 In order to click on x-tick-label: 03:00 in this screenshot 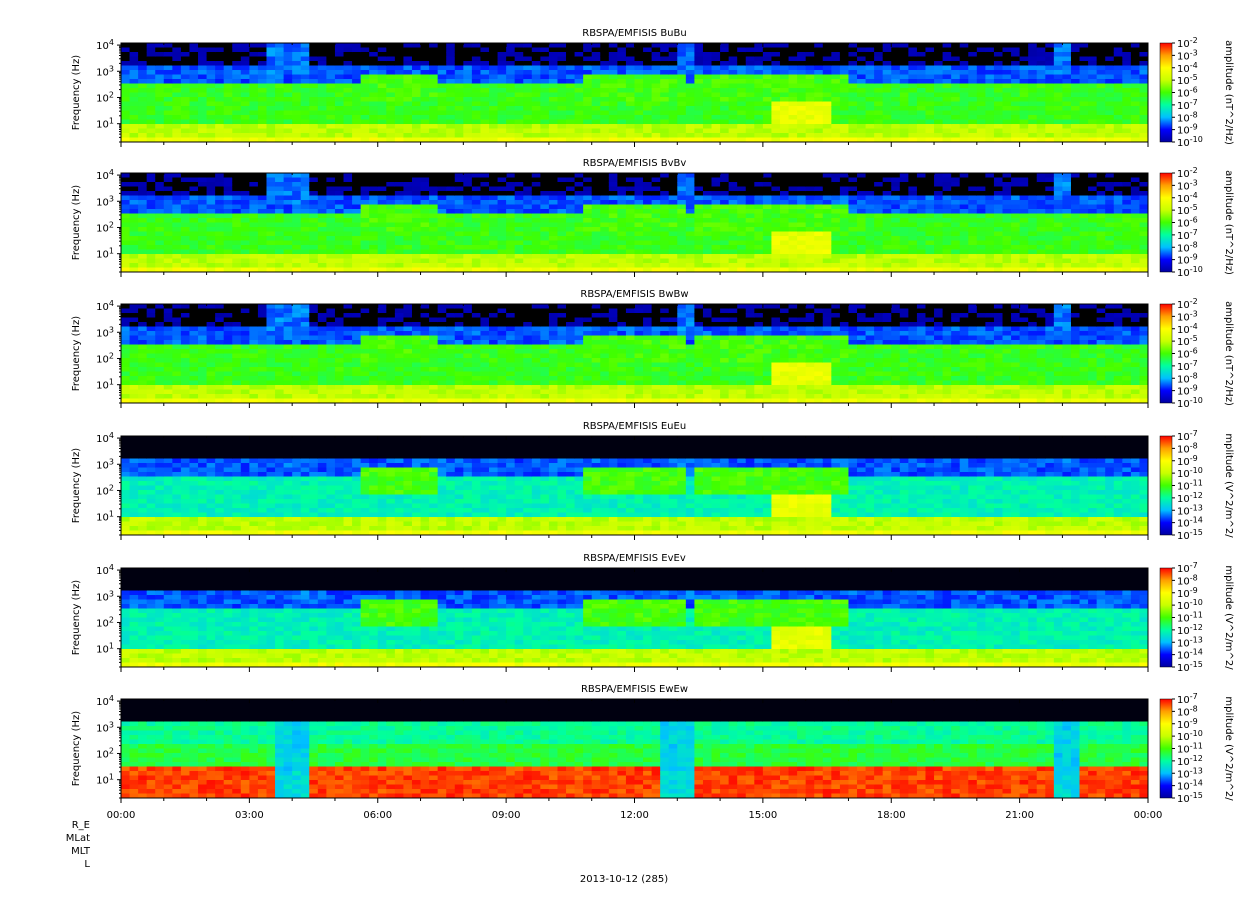, I will do `click(249, 815)`.